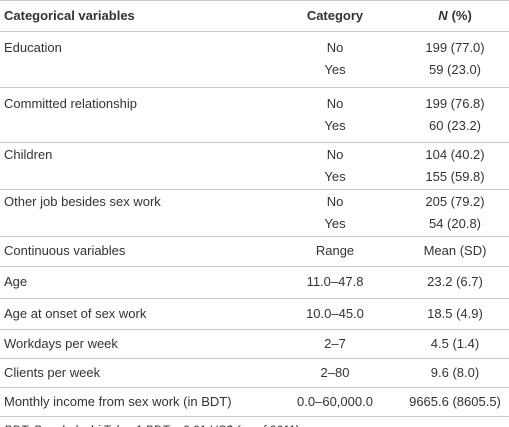 This screenshot has height=427, width=509. Describe the element at coordinates (455, 69) in the screenshot. I see `value-cell: 59 (23.0)` at that location.